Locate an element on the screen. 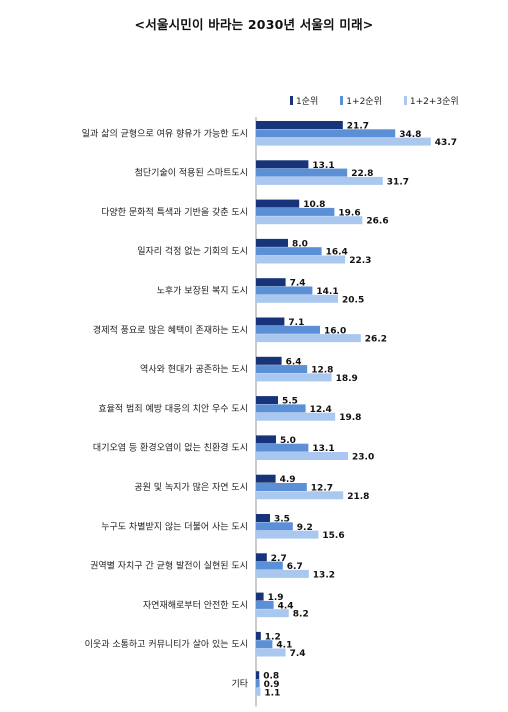 The image size is (508, 712). data-label: 6.4 is located at coordinates (294, 362).